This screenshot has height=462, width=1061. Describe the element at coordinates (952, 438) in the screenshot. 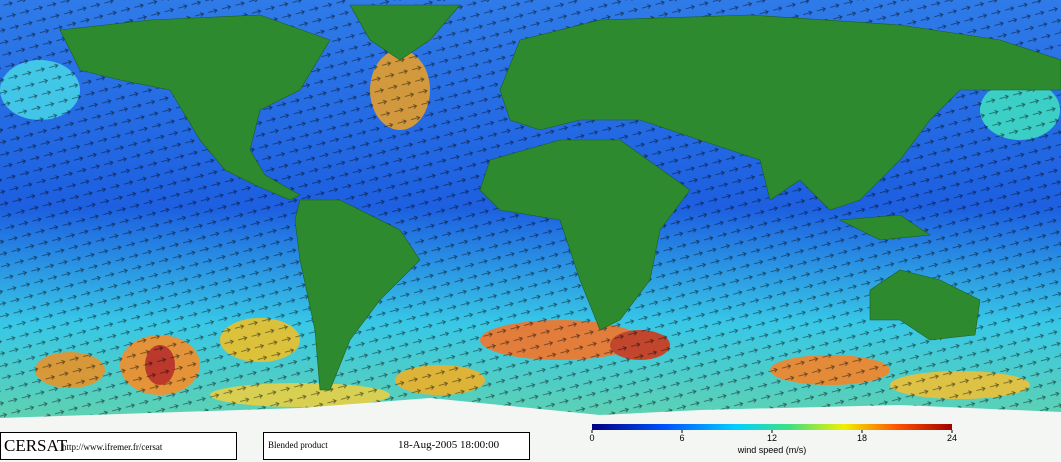

I see `colorbar-tick-label: 24` at that location.